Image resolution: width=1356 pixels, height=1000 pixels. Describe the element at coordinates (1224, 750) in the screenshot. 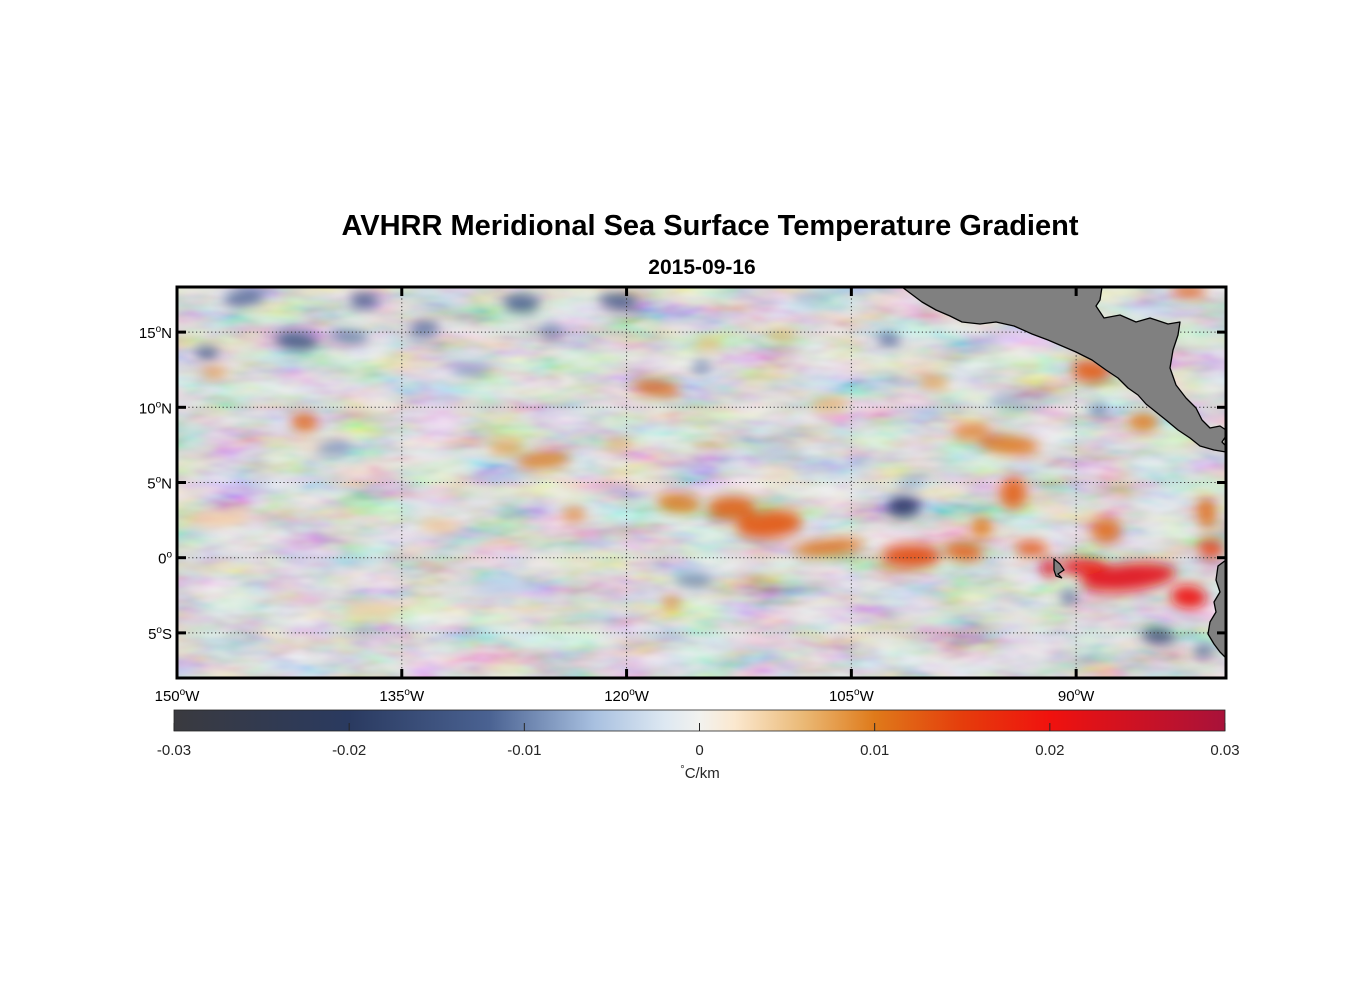

I see `colorbar-tick-label: 0.03` at that location.